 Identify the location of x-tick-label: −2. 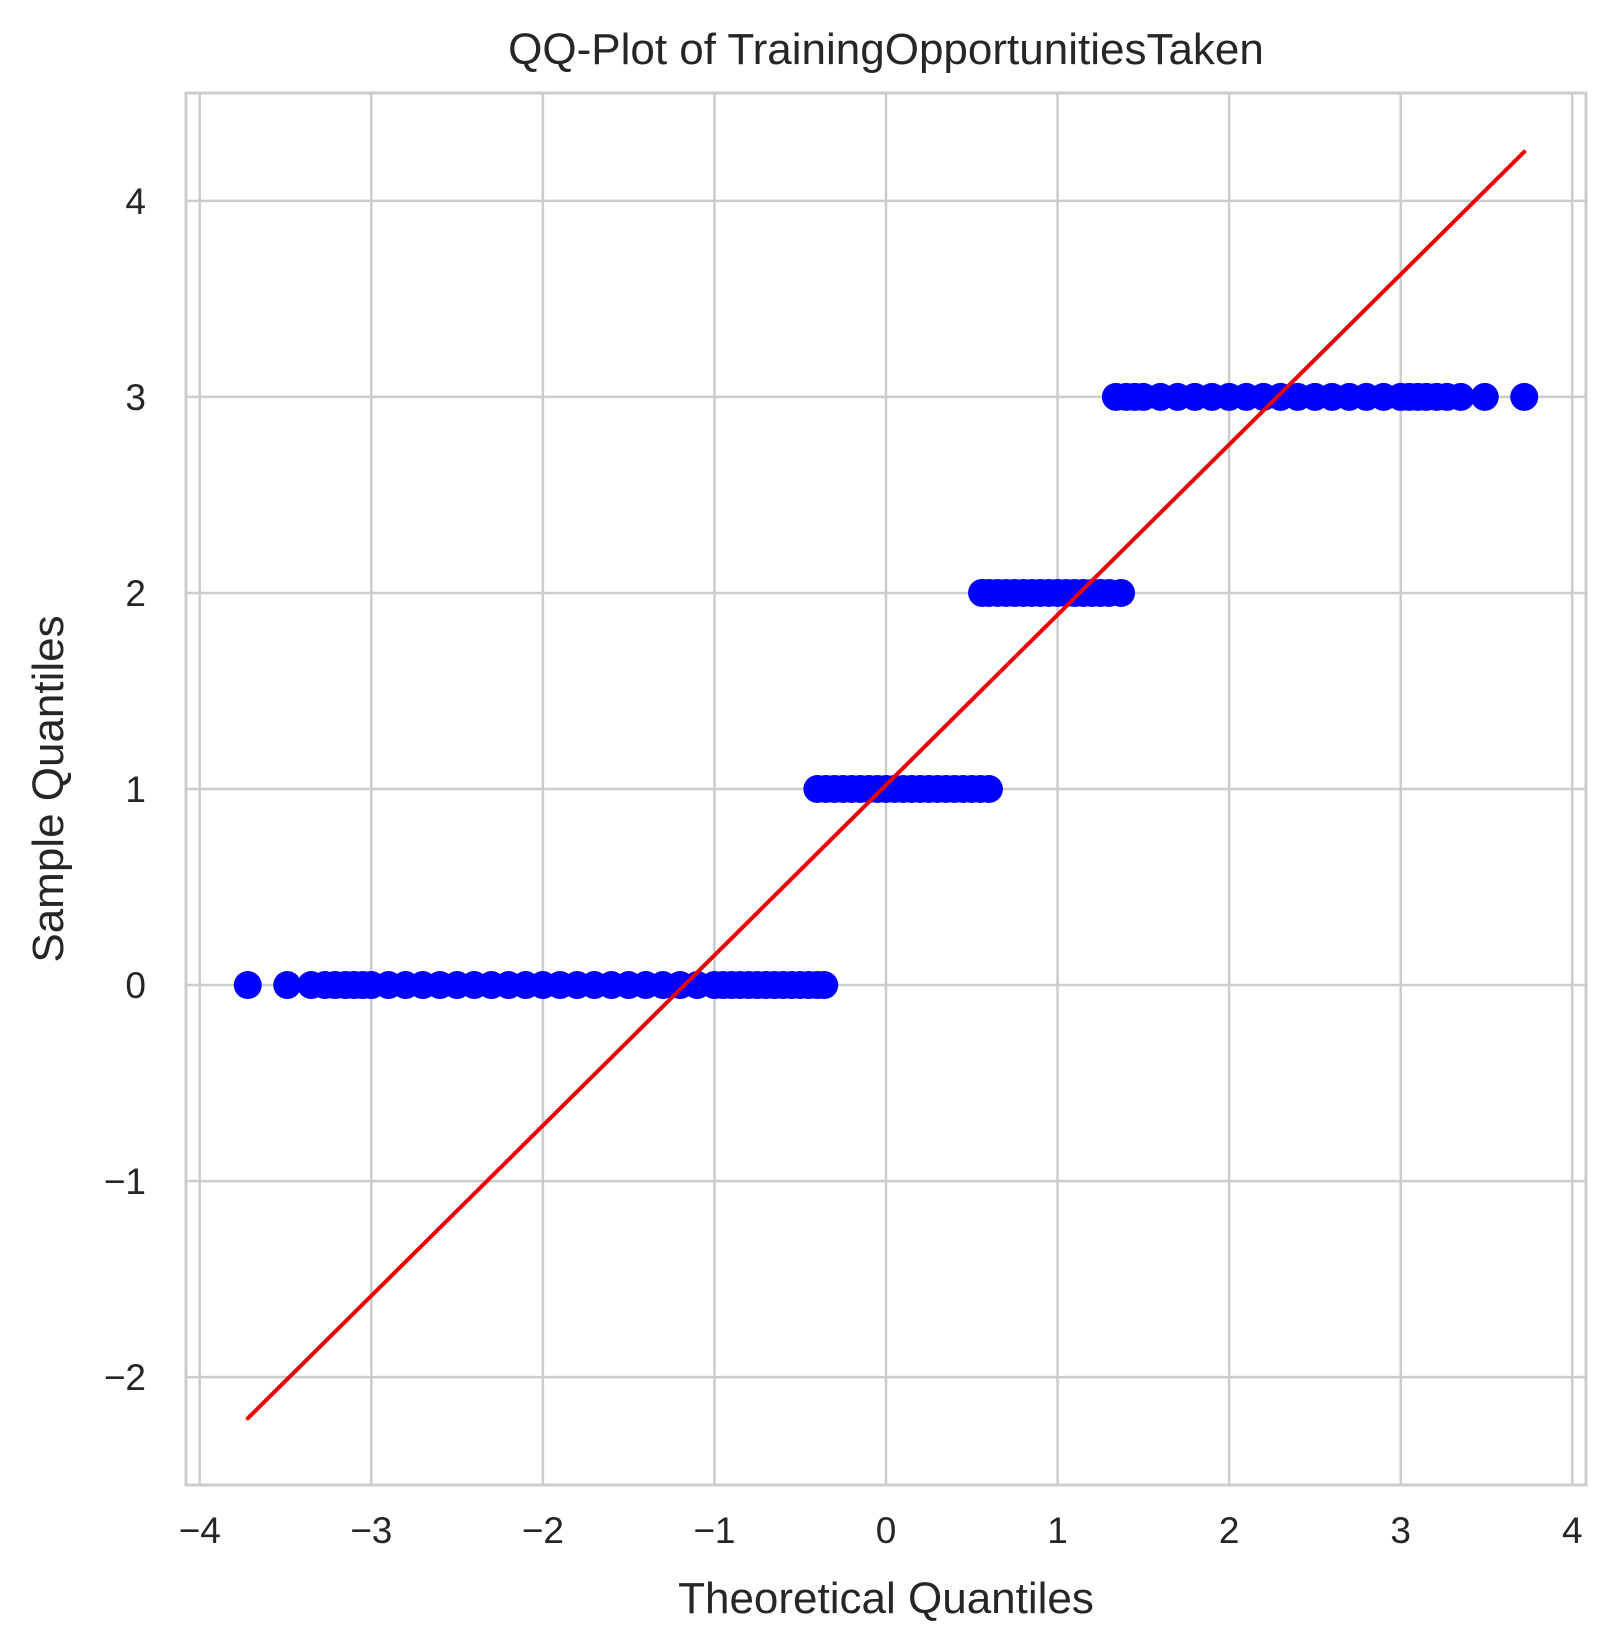
(543, 1530).